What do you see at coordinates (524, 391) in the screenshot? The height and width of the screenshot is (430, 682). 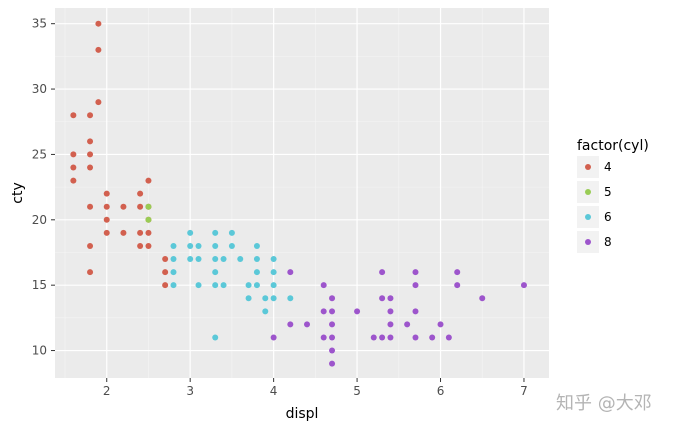 I see `x-tick-label: 7` at bounding box center [524, 391].